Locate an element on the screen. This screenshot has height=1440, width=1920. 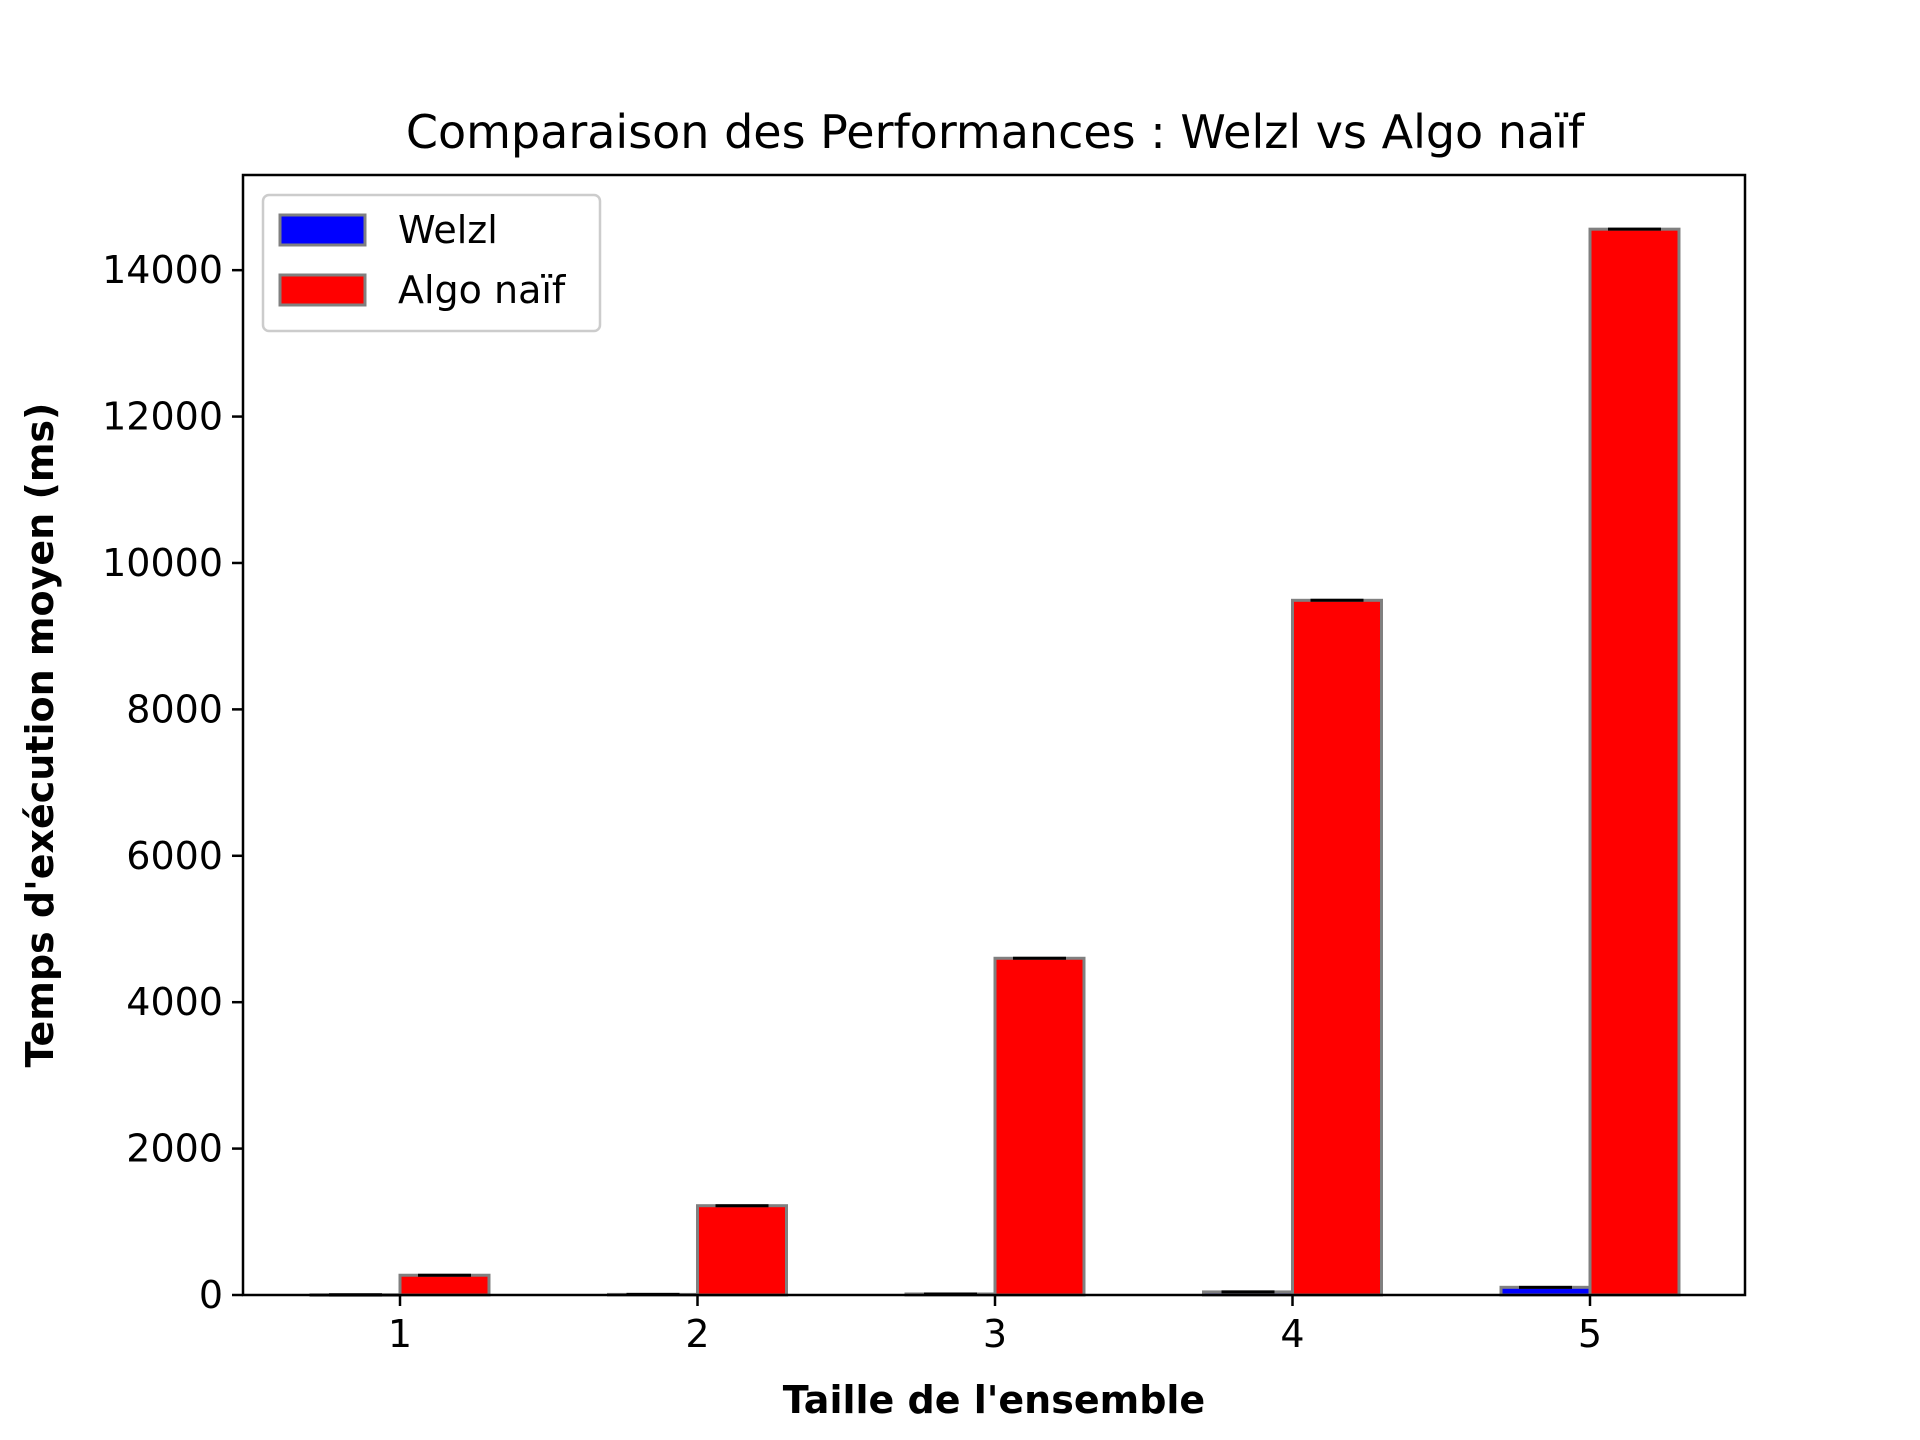
x-axis: 1 2 3 4 5 is located at coordinates (995, 1325).